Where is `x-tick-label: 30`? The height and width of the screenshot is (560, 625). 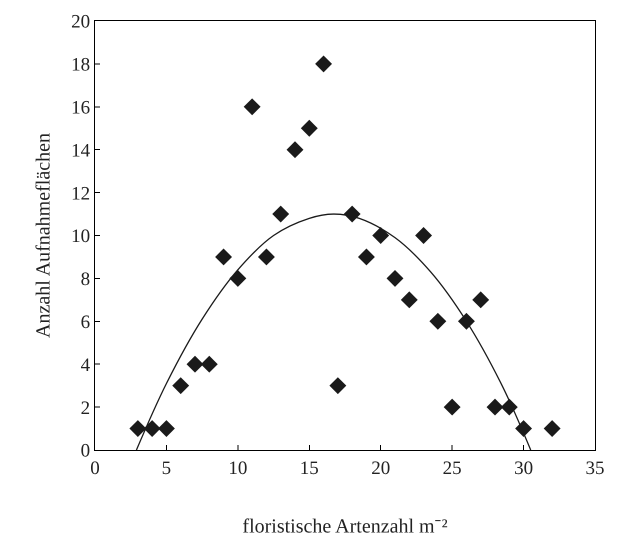 x-tick-label: 30 is located at coordinates (524, 468).